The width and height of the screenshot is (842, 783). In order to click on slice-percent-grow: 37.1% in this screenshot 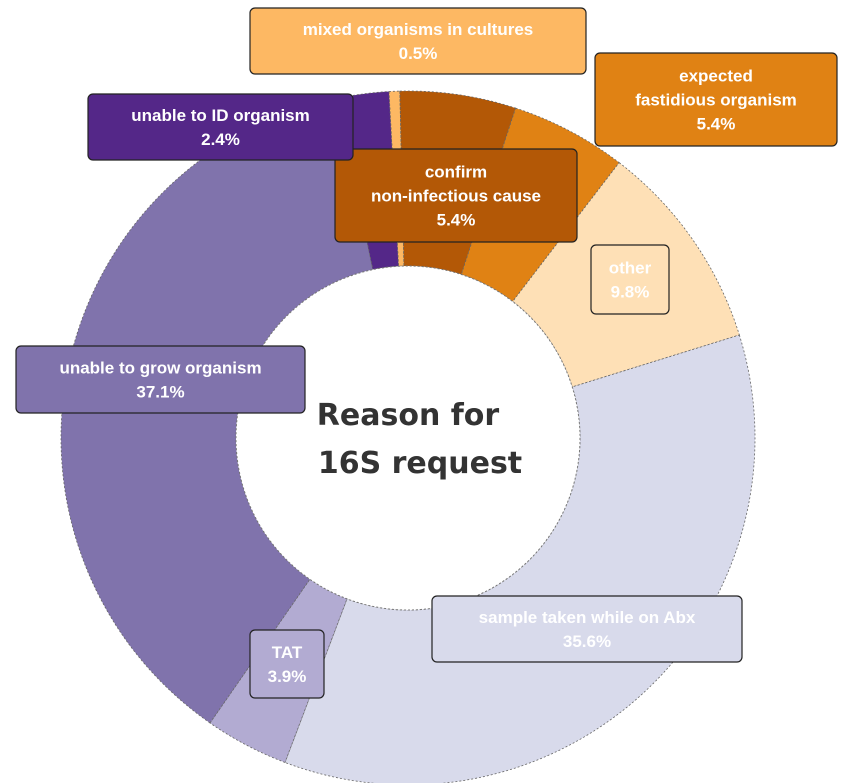, I will do `click(160, 392)`.